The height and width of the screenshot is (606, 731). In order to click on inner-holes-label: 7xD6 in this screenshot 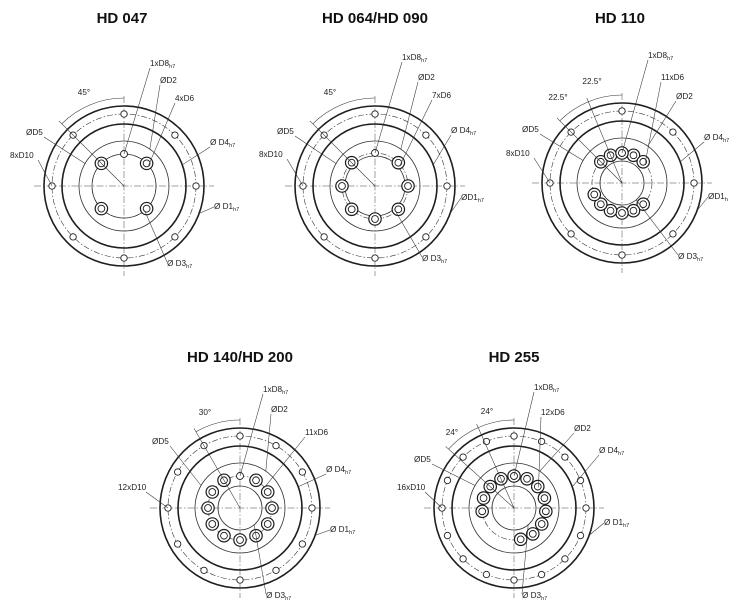, I will do `click(442, 95)`.